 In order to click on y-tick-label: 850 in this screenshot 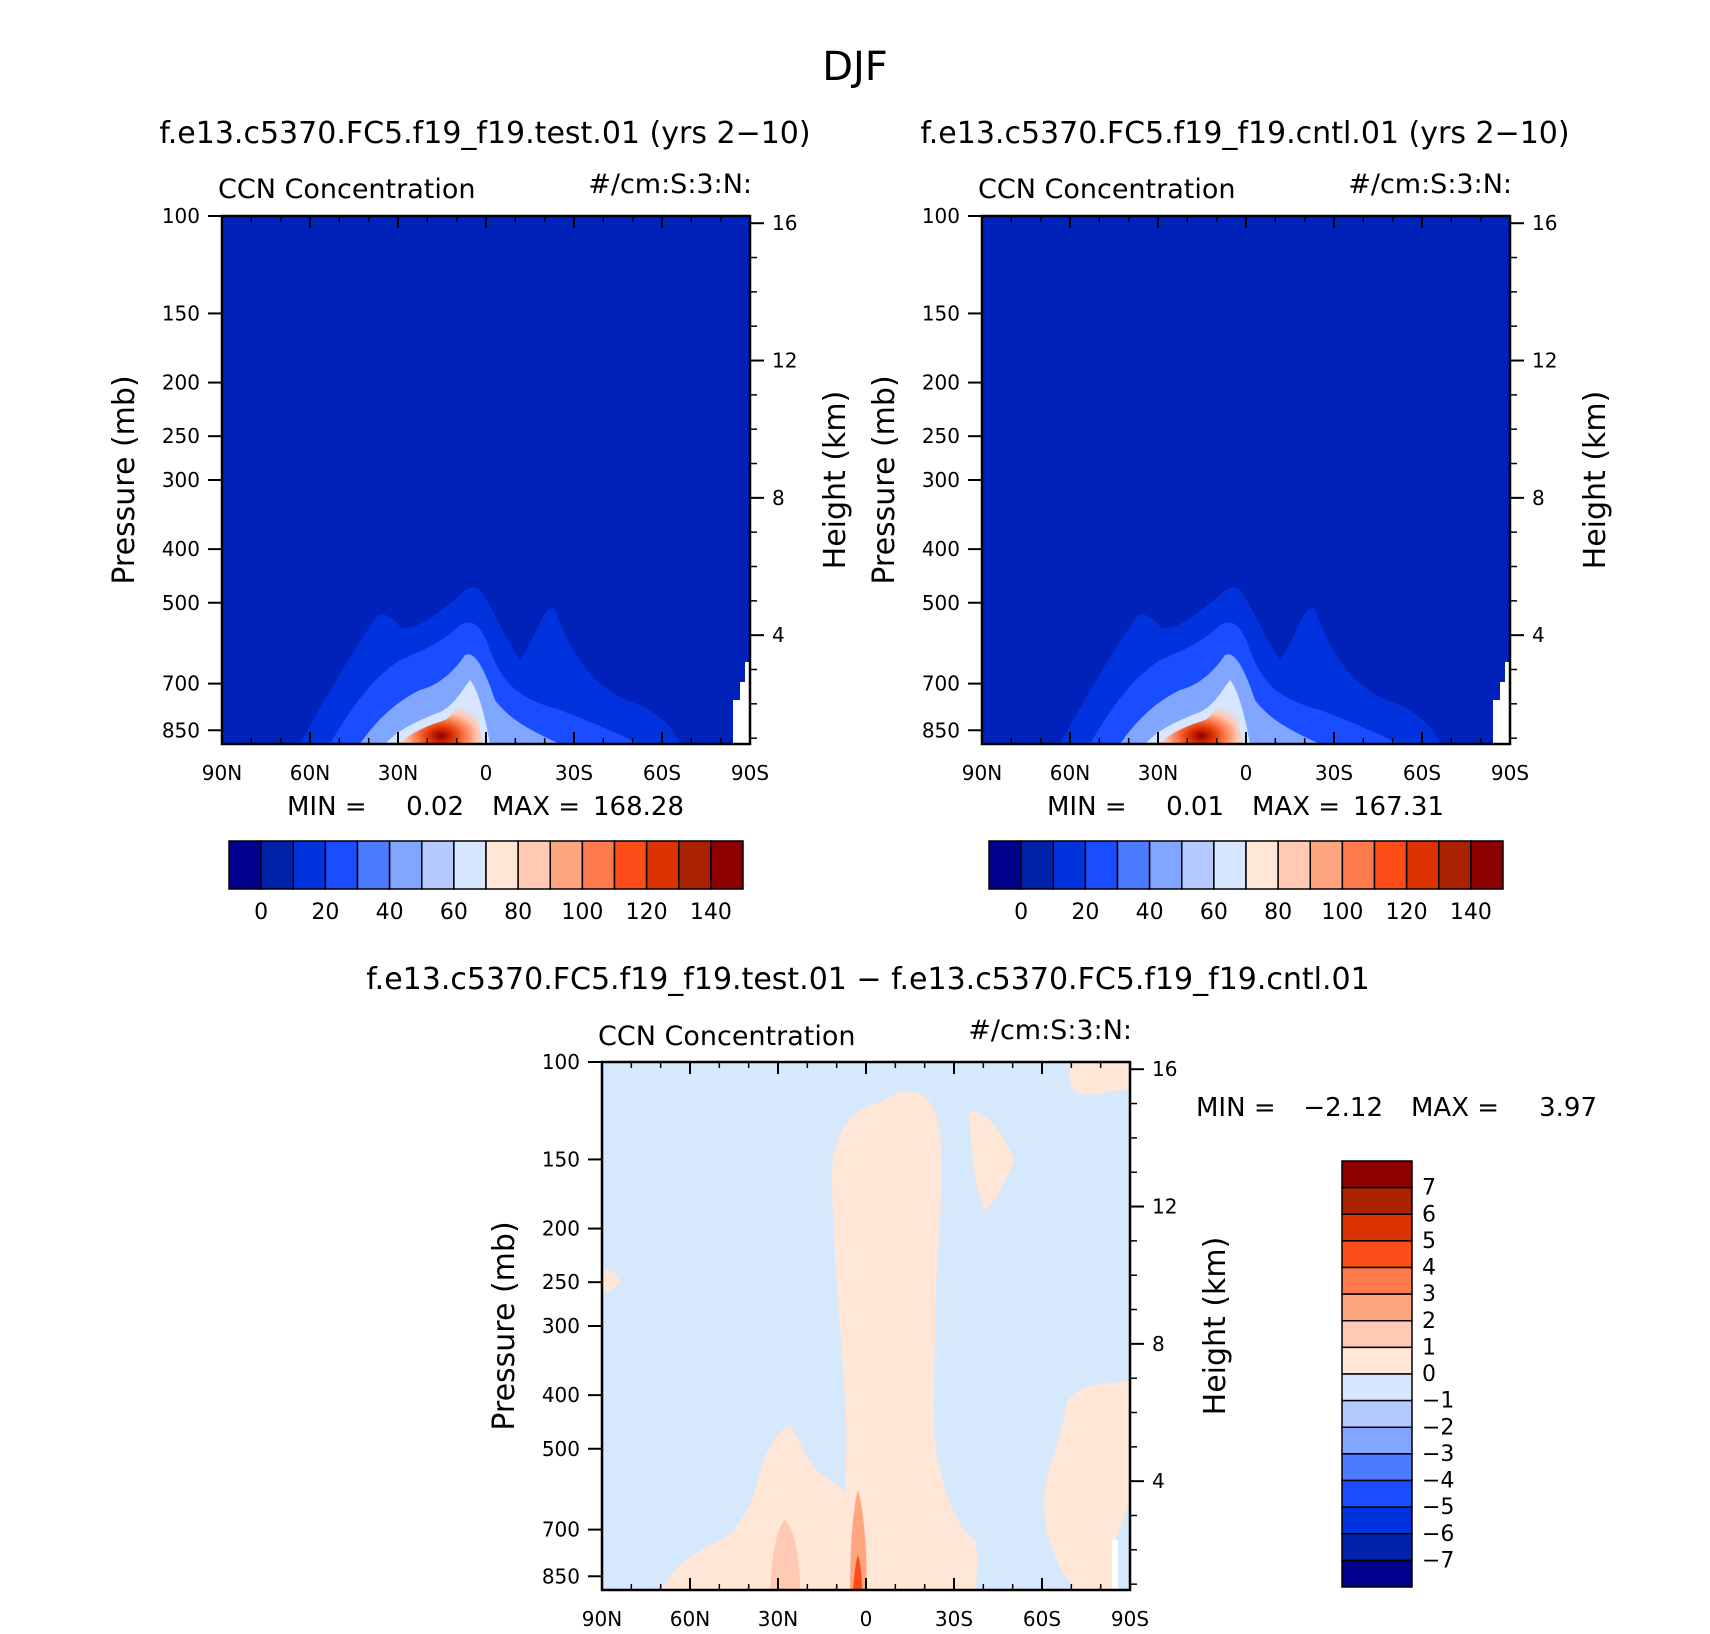, I will do `click(561, 1576)`.